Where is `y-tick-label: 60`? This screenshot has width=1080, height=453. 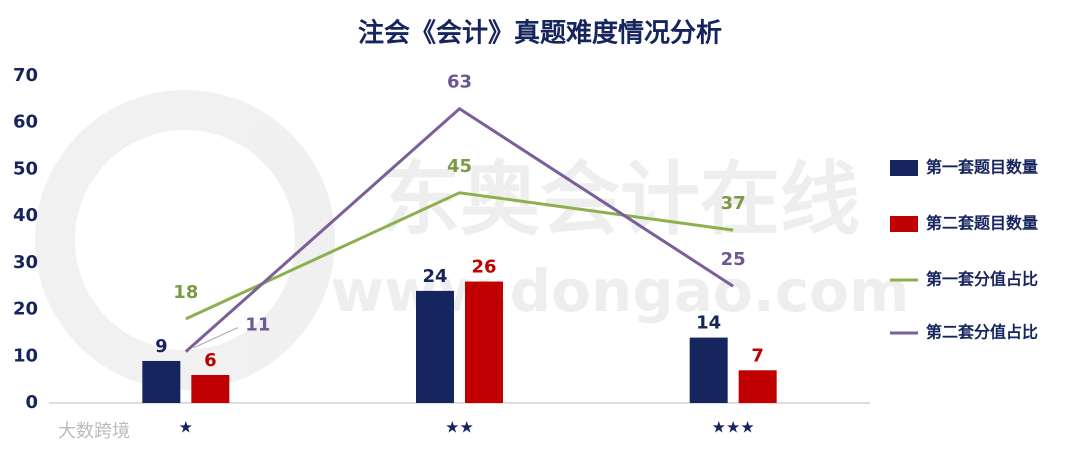
y-tick-label: 60 is located at coordinates (25, 122).